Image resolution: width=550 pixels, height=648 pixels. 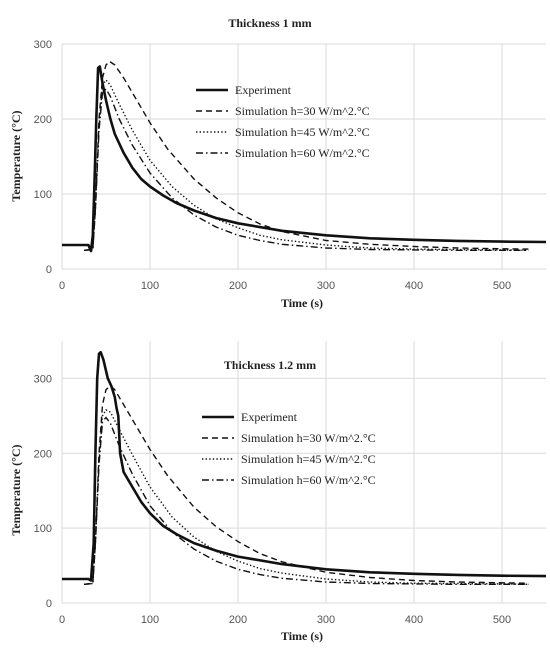 I want to click on chart-title: Thickness 1.2 mm, so click(x=270, y=365).